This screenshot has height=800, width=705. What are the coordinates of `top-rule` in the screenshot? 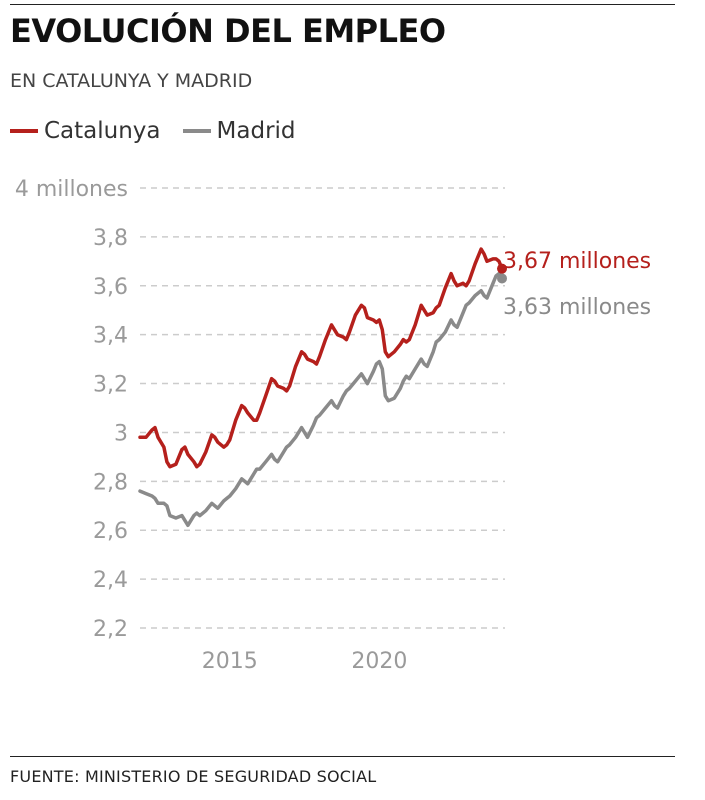 It's located at (342, 4).